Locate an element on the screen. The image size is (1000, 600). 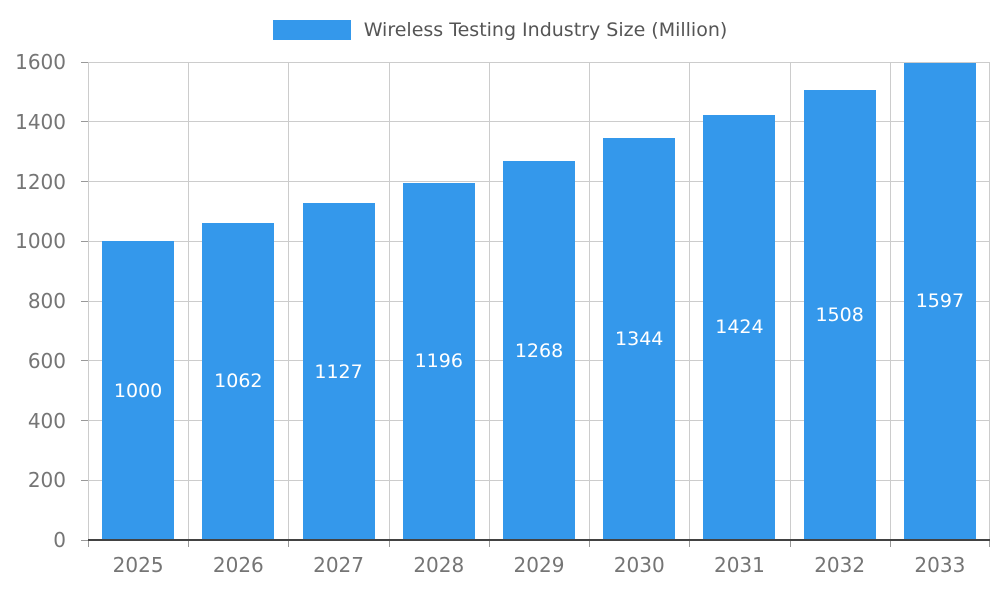
x-axis-labels: 2025 2026 2027 2028 2029 2030 2031 2032 2033 is located at coordinates (539, 568).